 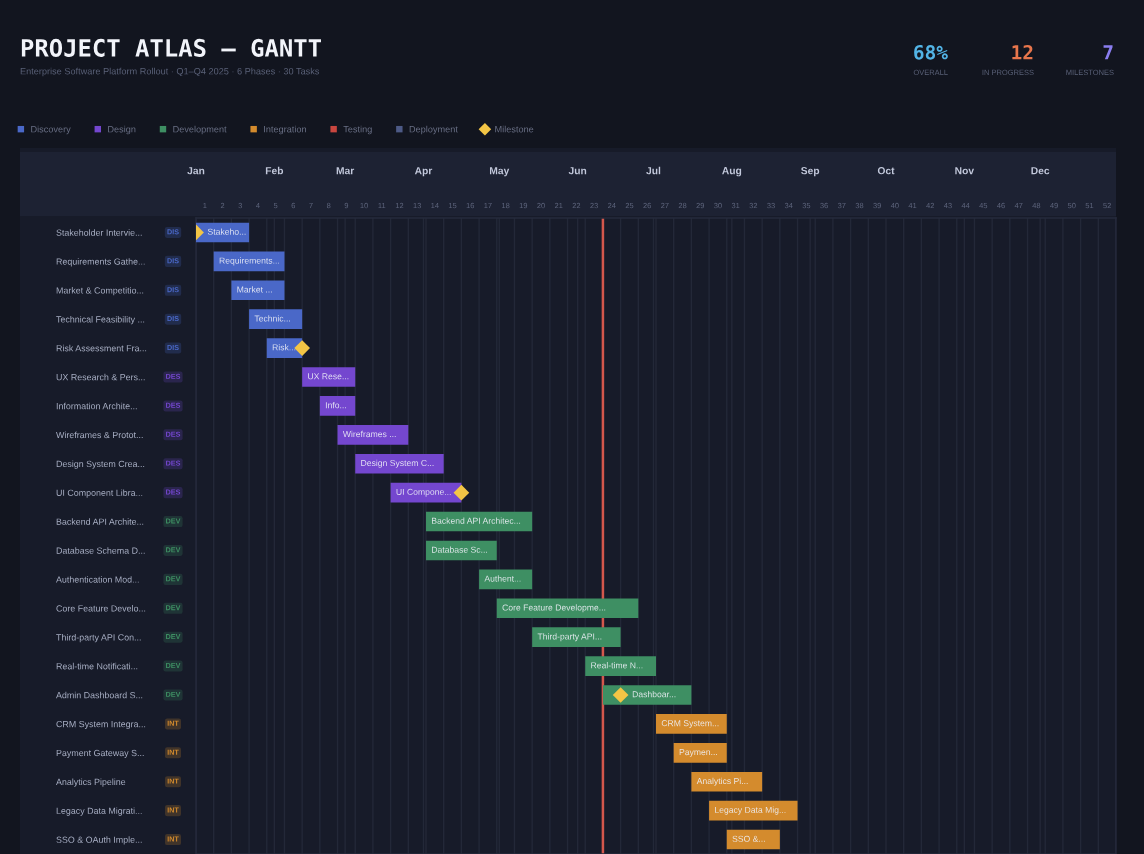 I want to click on text: 68%, so click(x=931, y=52).